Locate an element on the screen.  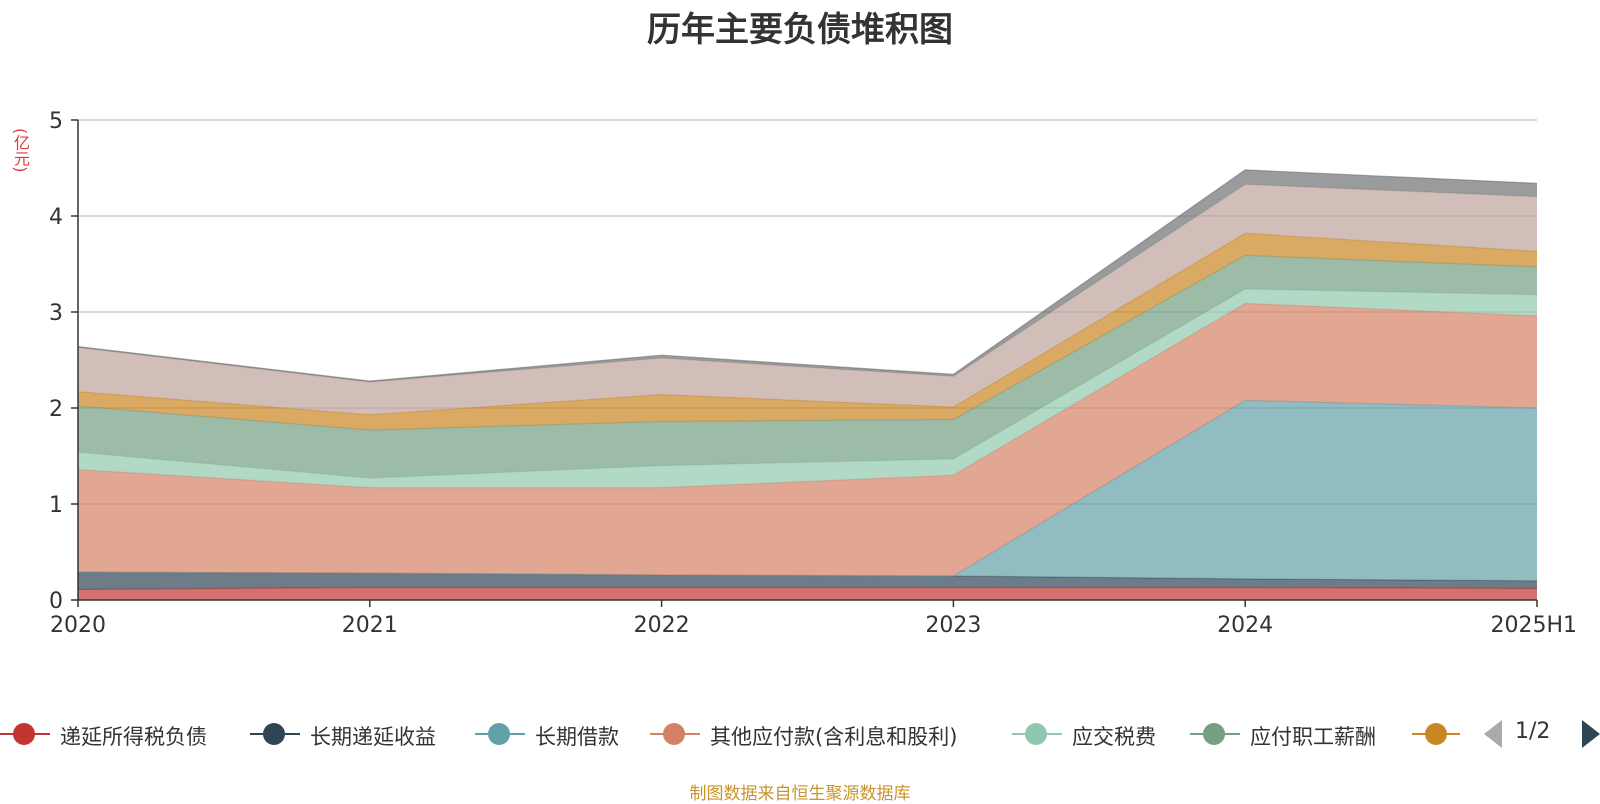
y-tick-label: 1 is located at coordinates (56, 505).